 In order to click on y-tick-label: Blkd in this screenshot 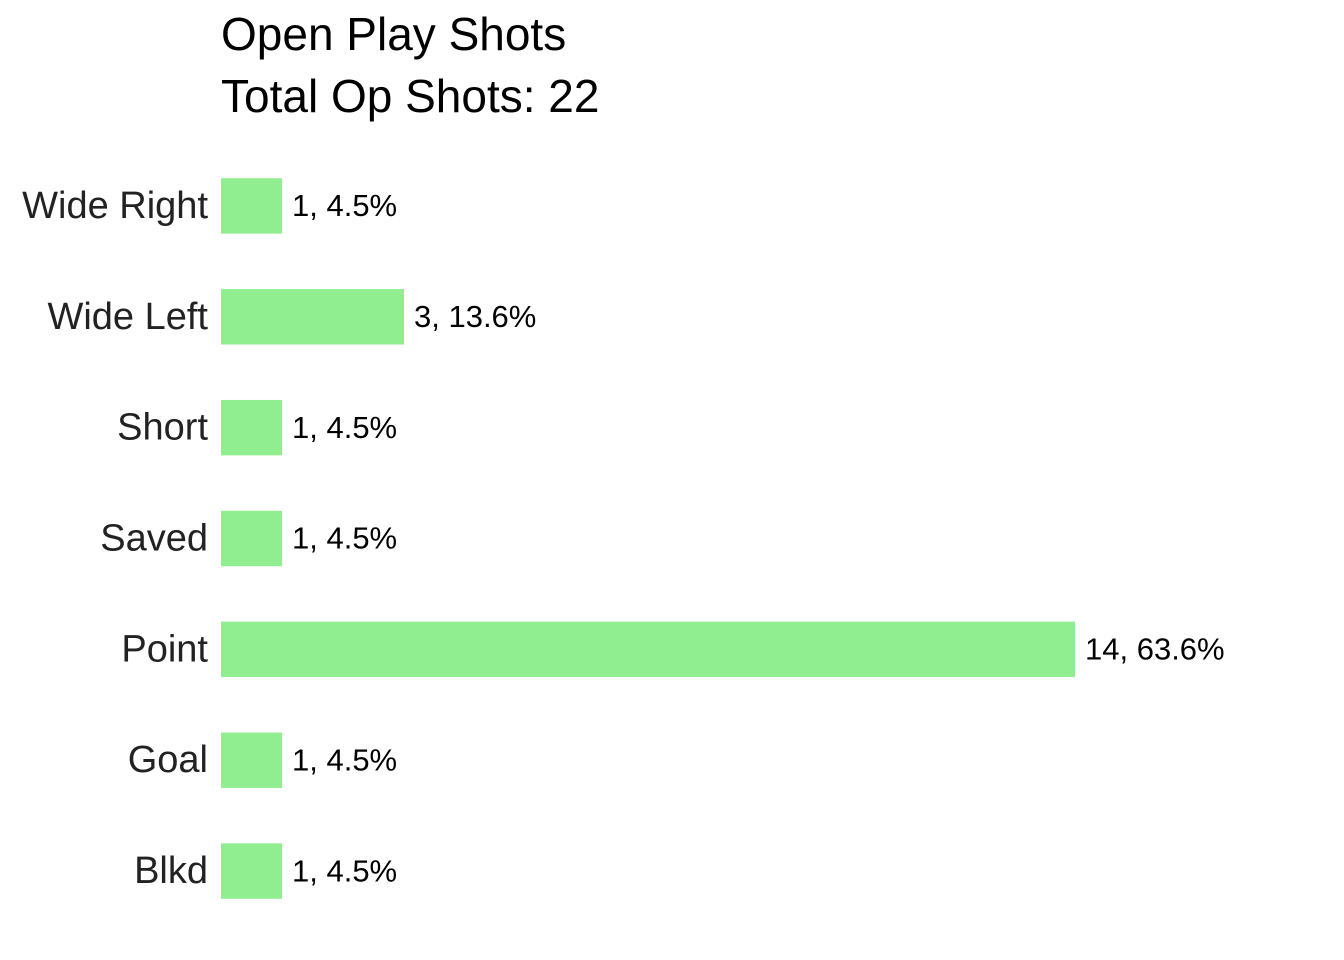, I will do `click(171, 871)`.